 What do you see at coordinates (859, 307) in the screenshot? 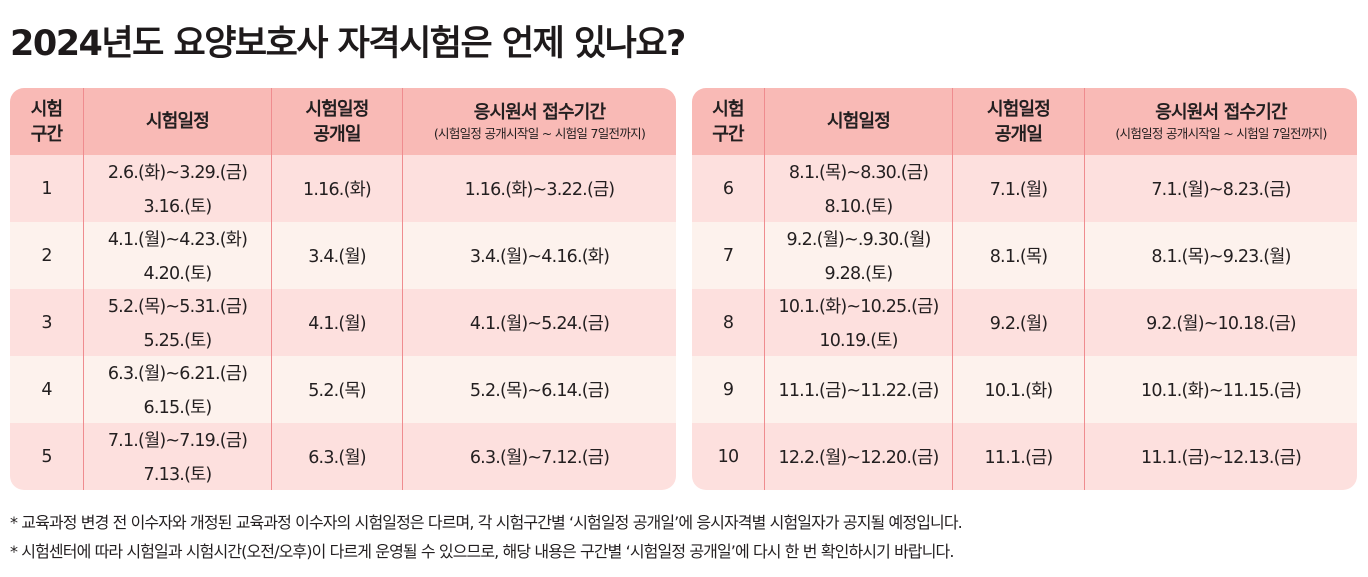
I see `schedule-range: 10.1.(화)~10.25.(금)` at bounding box center [859, 307].